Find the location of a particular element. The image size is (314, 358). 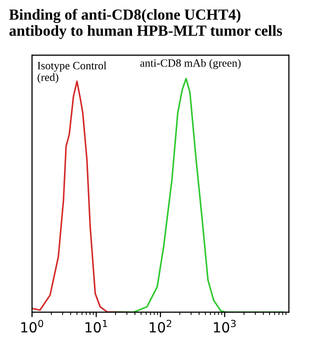

x-tick-label: 10$^{0}$ is located at coordinates (32, 326).